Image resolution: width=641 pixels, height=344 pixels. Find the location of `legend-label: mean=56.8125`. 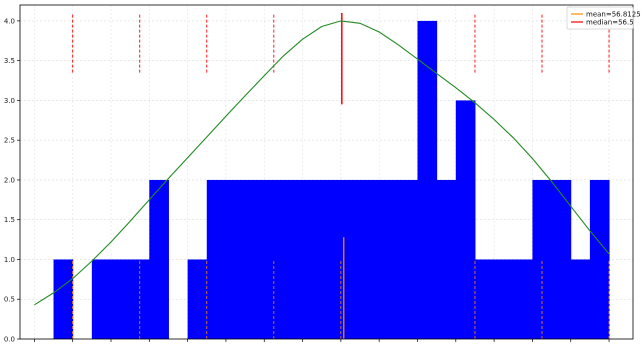

legend-label: mean=56.8125 is located at coordinates (613, 15).